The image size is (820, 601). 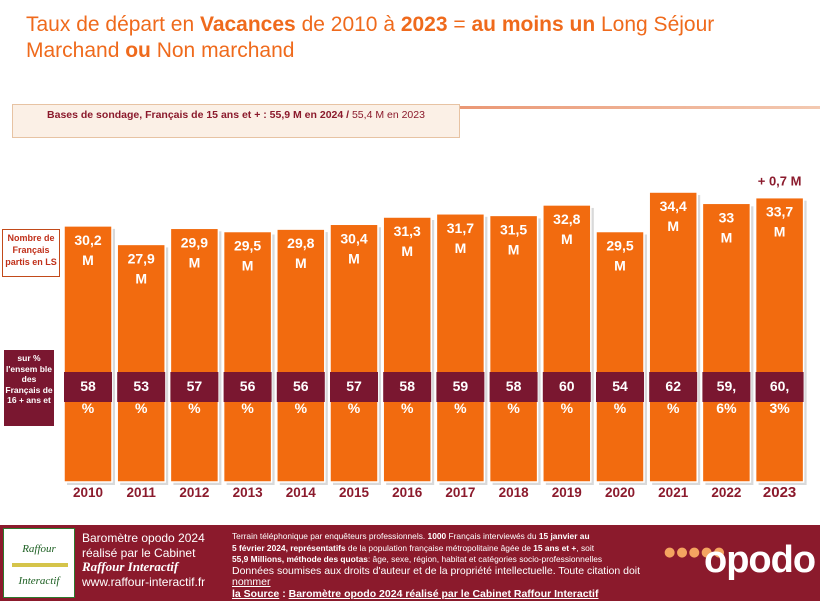 I want to click on percentage-label-2012: 57, so click(x=195, y=386).